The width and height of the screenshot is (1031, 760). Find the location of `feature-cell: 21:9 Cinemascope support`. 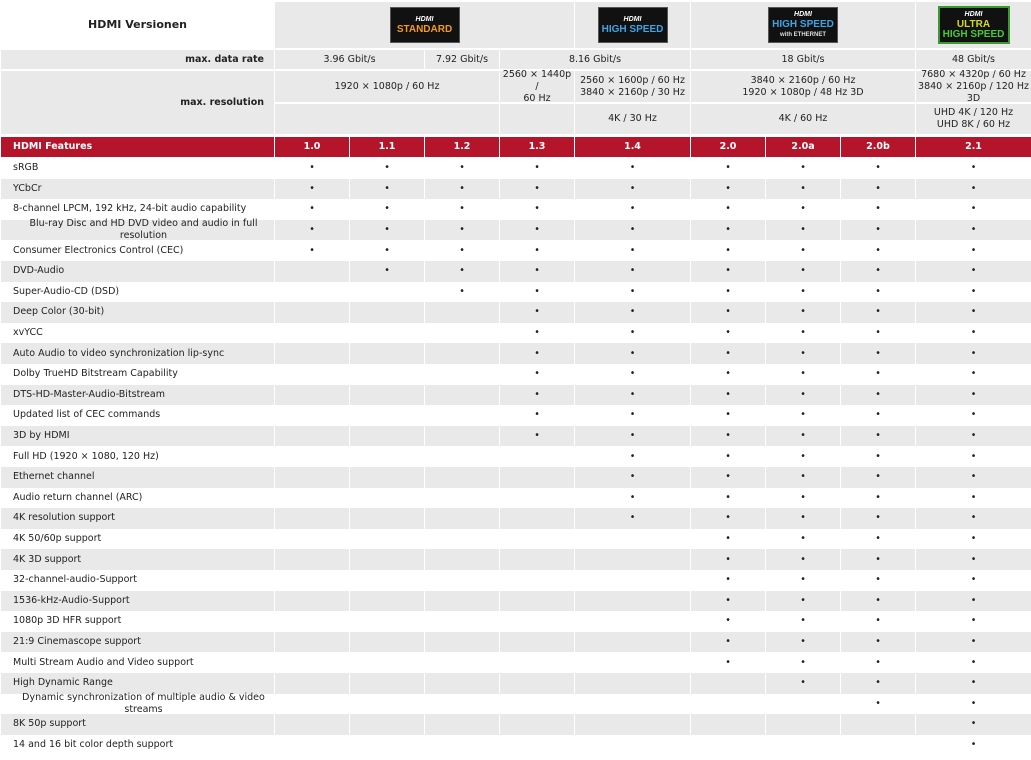

feature-cell: 21:9 Cinemascope support is located at coordinates (137, 642).